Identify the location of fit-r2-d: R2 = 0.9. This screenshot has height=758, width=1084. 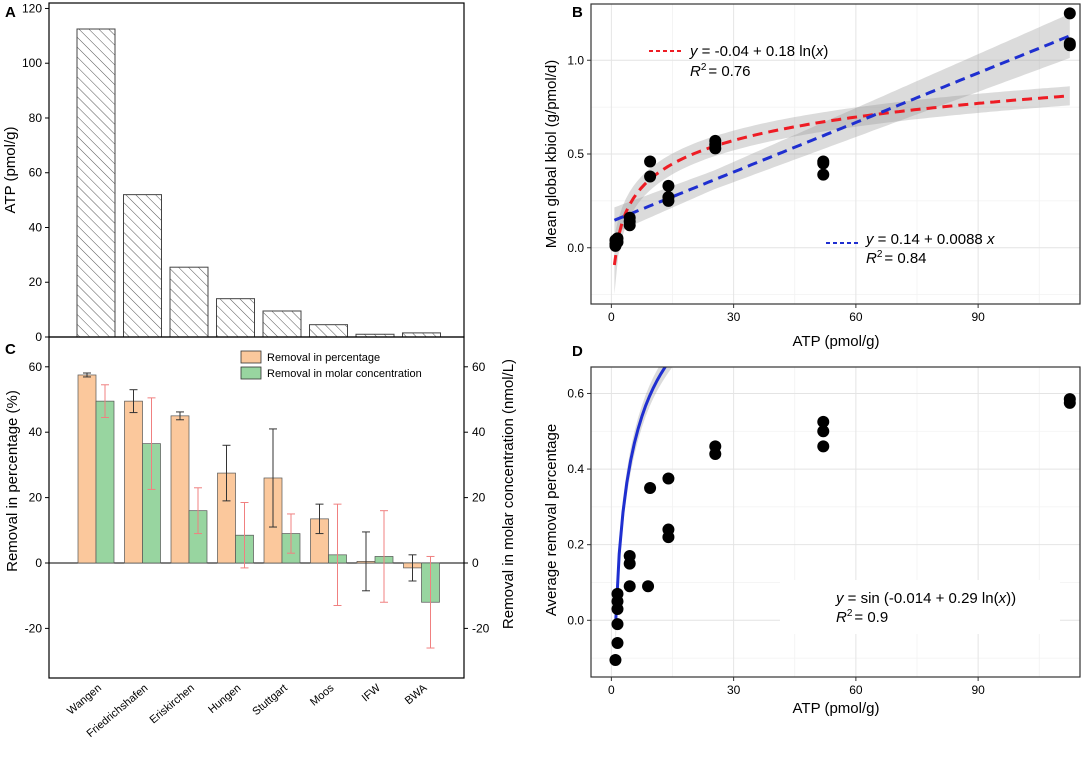
(862, 617).